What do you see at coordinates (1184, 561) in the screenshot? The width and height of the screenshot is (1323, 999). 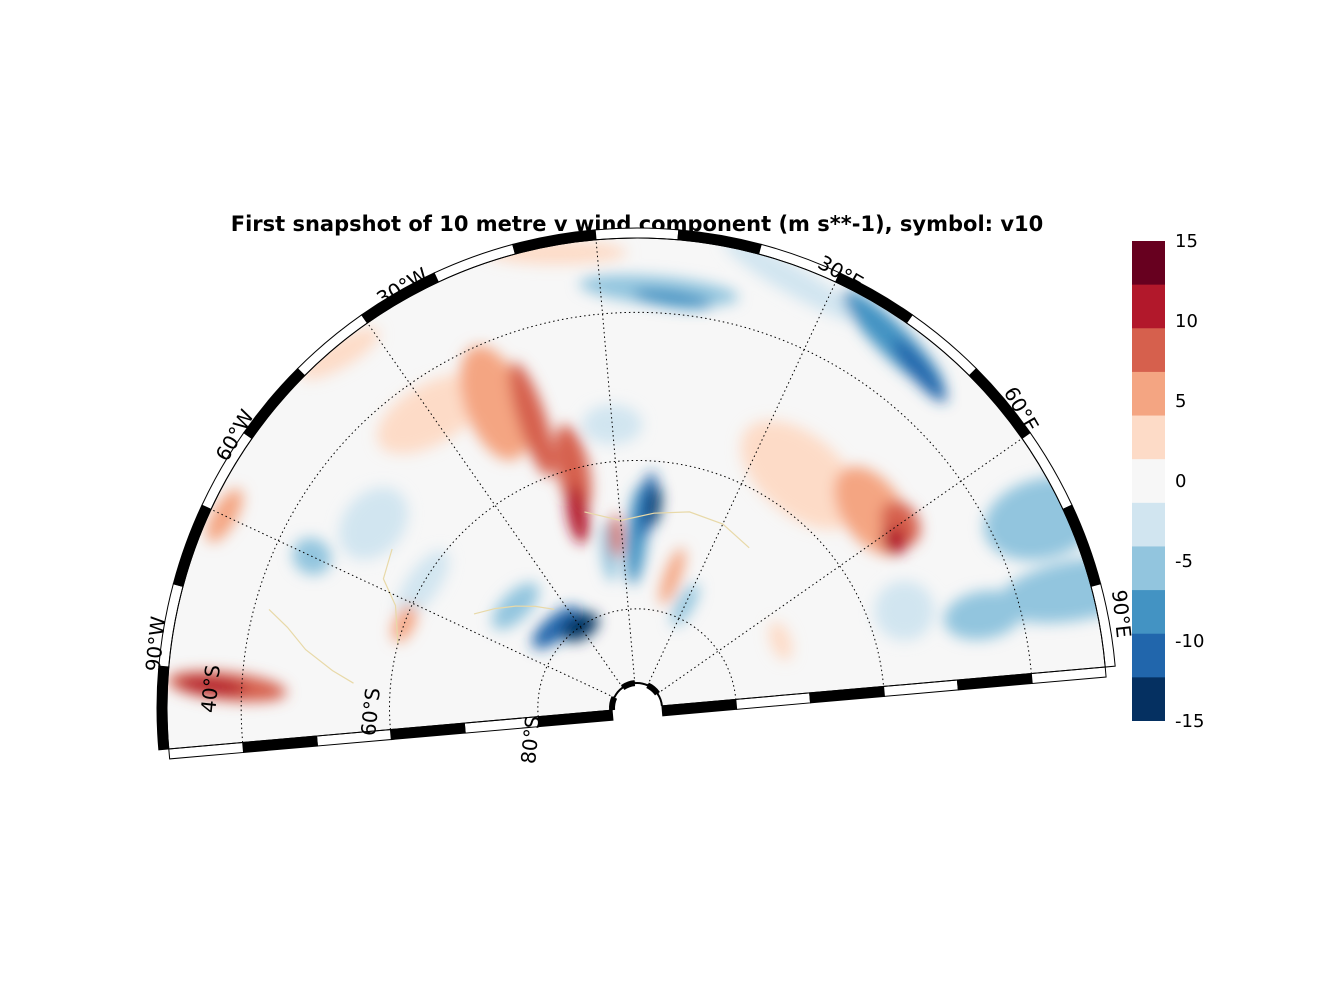 I see `colorbar-tick-m5: -5` at bounding box center [1184, 561].